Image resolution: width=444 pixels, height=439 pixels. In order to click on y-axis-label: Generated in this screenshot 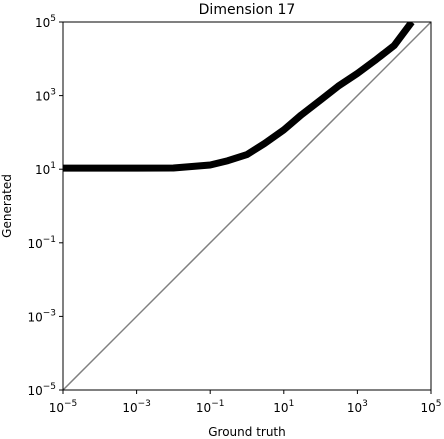, I will do `click(7, 206)`.